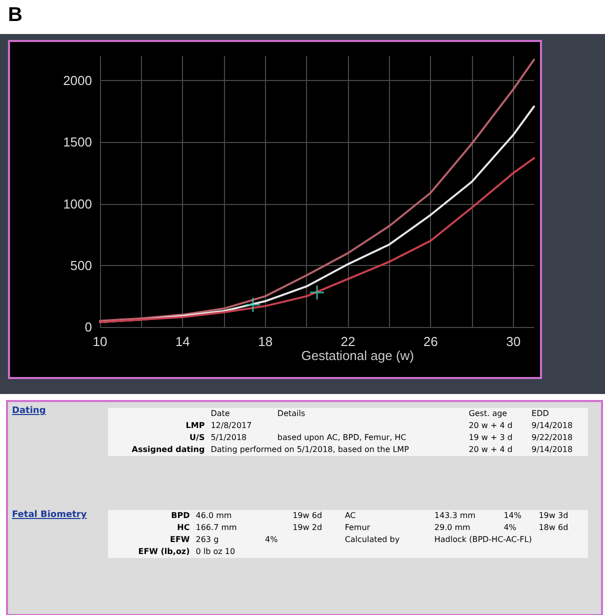 This screenshot has width=605, height=615. Describe the element at coordinates (229, 438) in the screenshot. I see `text: 5/1/2018` at that location.